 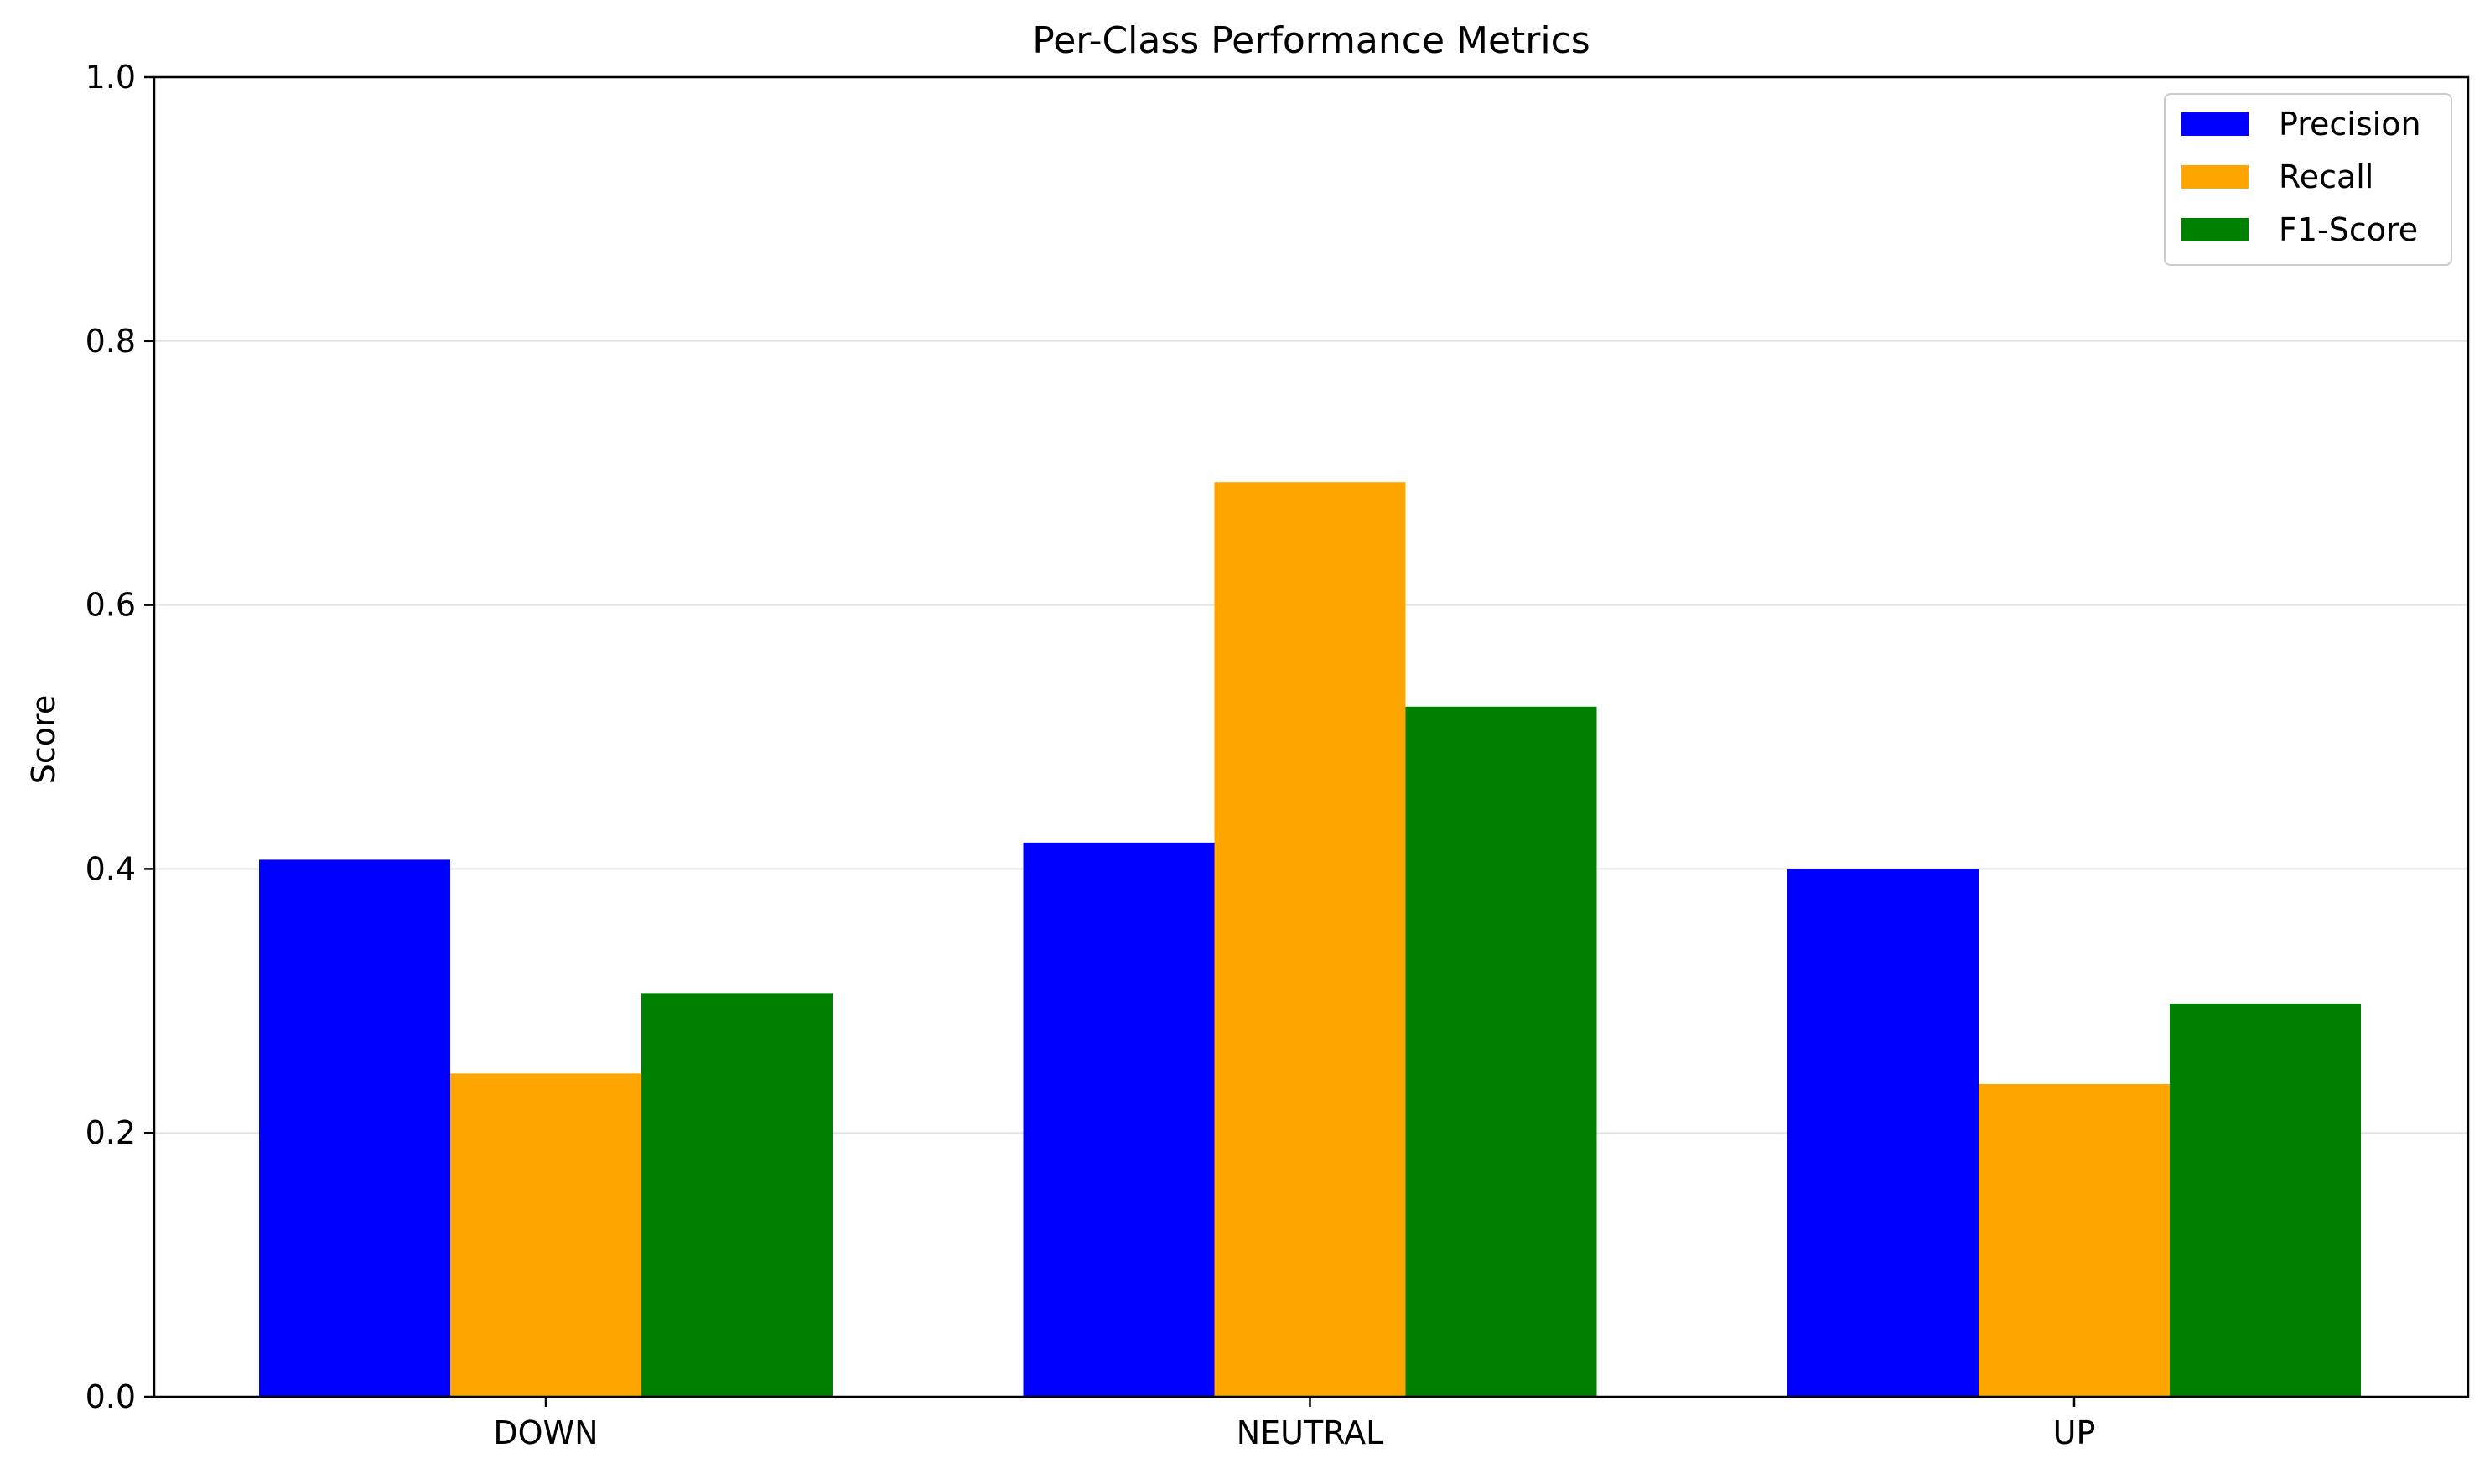 I want to click on x-axis-ticks: DOWN NEUTRAL UP, so click(x=1294, y=1424).